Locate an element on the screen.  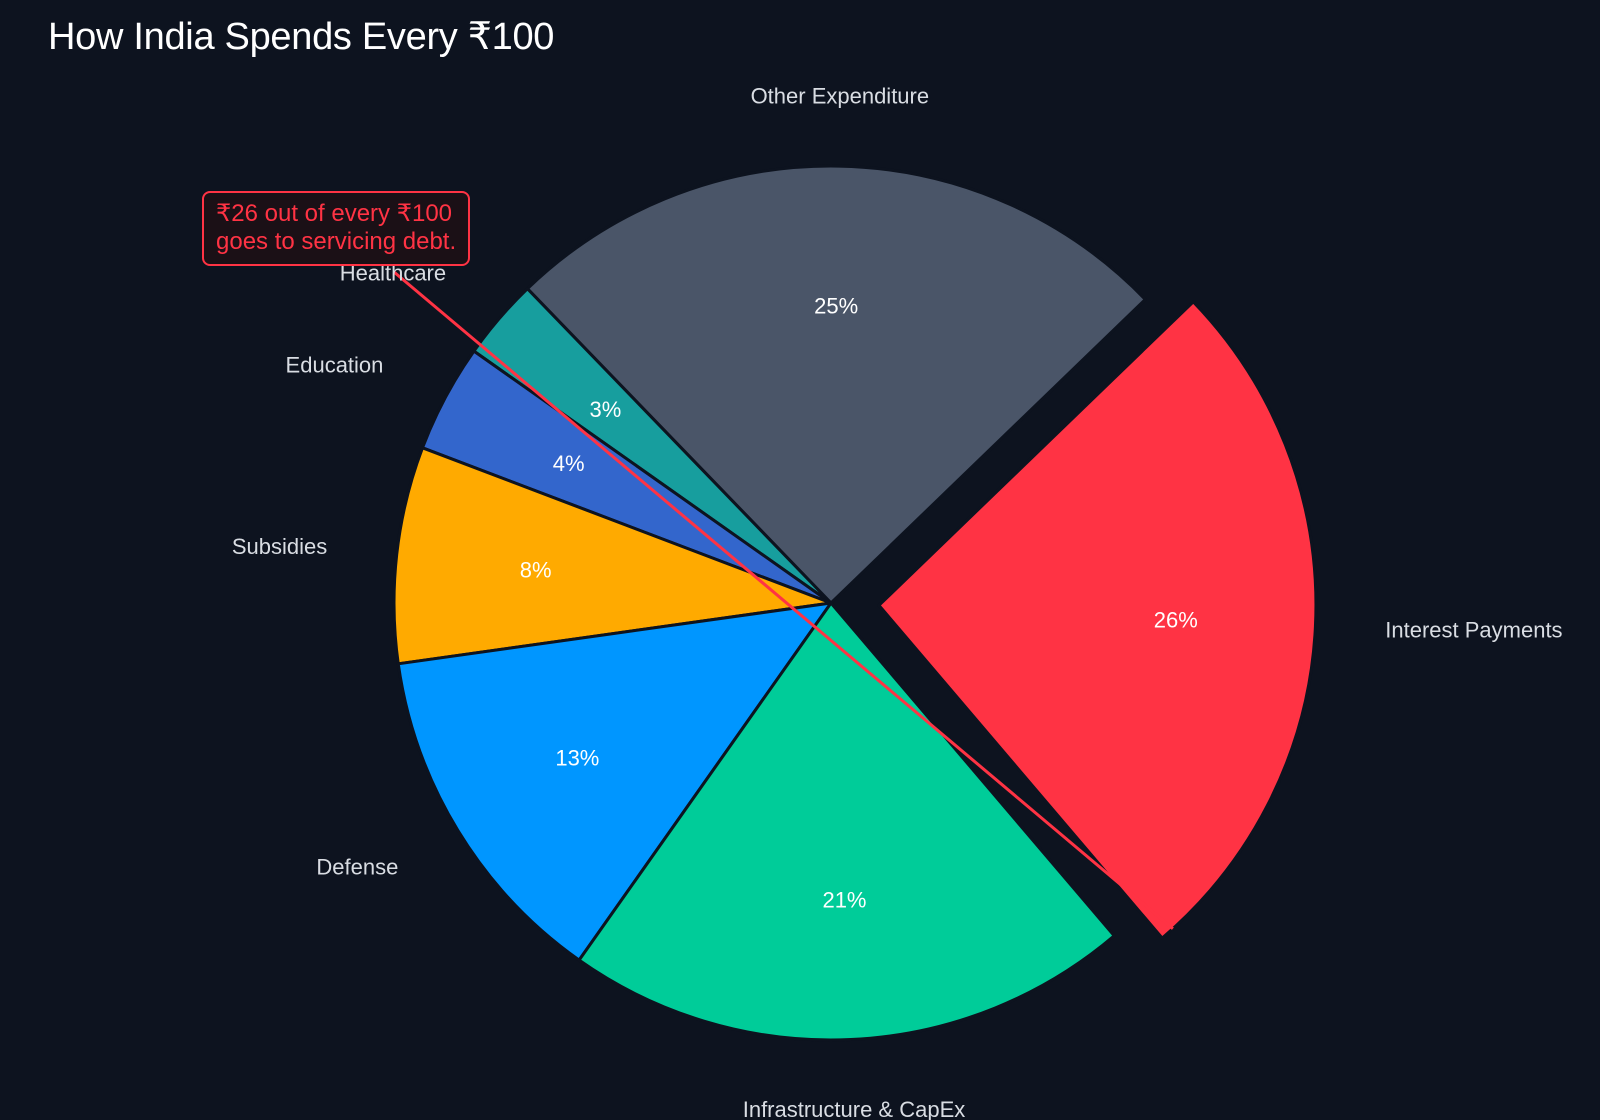
pct-label-other-expenditure: 25% is located at coordinates (836, 305).